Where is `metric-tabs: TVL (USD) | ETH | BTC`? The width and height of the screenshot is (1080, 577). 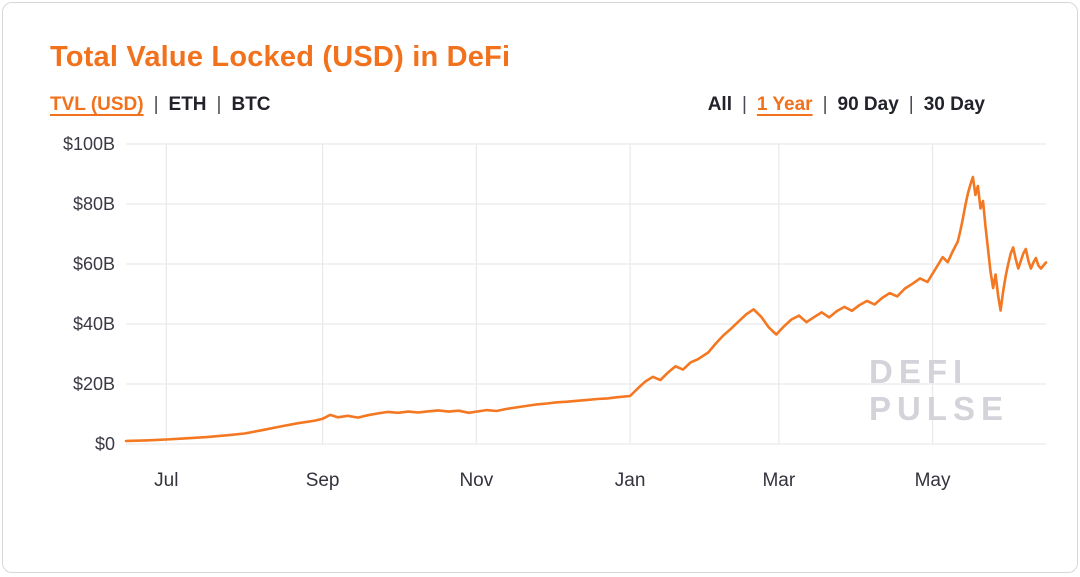
metric-tabs: TVL (USD) | ETH | BTC is located at coordinates (160, 105).